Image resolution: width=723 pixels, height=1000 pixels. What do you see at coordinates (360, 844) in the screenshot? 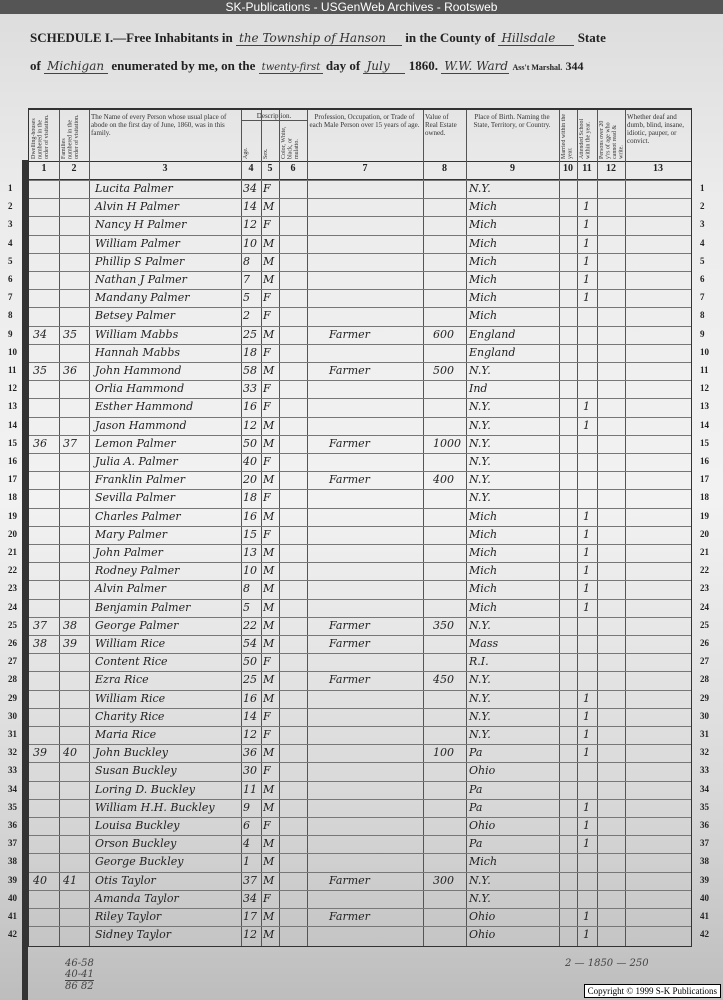
I see `table-row: Orson Buckley 4 M Pa 1` at bounding box center [360, 844].